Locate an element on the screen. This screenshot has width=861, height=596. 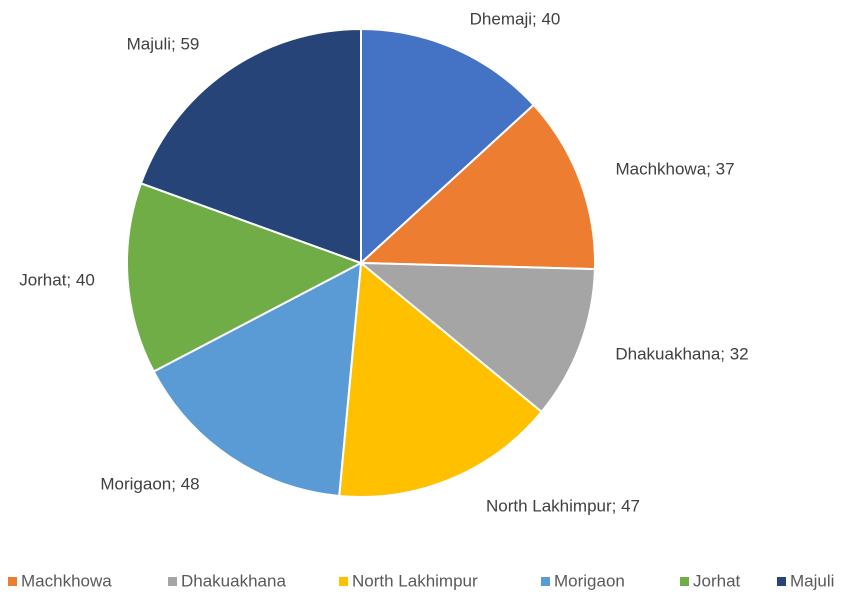
data-label: Dhakuakhana; 32 is located at coordinates (681, 353).